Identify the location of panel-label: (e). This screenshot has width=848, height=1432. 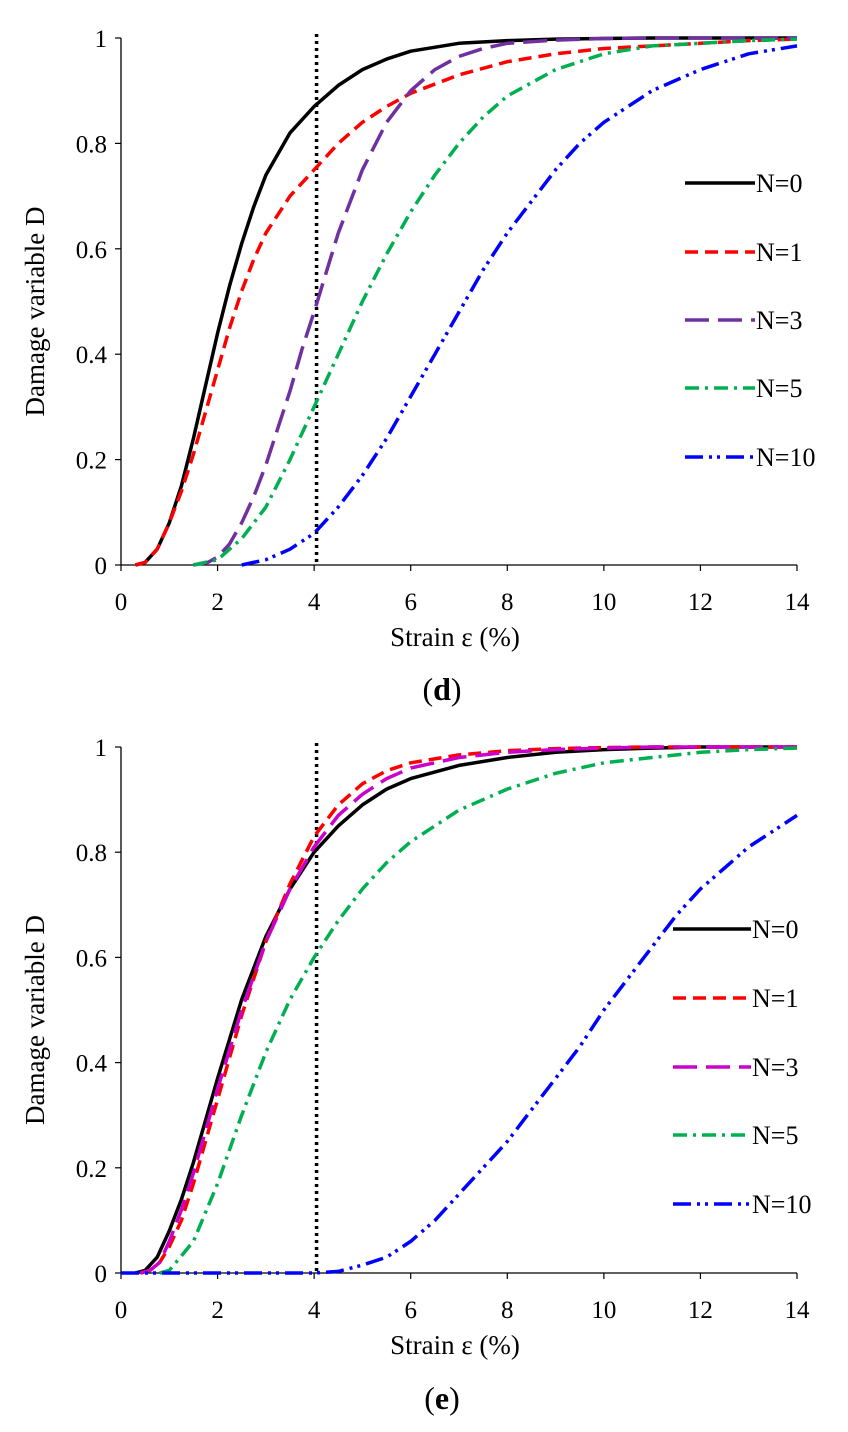
(442, 1398).